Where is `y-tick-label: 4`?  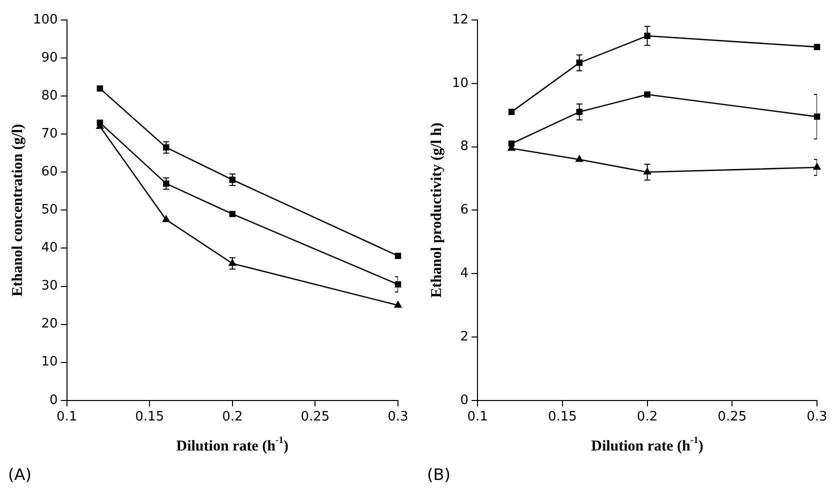
y-tick-label: 4 is located at coordinates (464, 273).